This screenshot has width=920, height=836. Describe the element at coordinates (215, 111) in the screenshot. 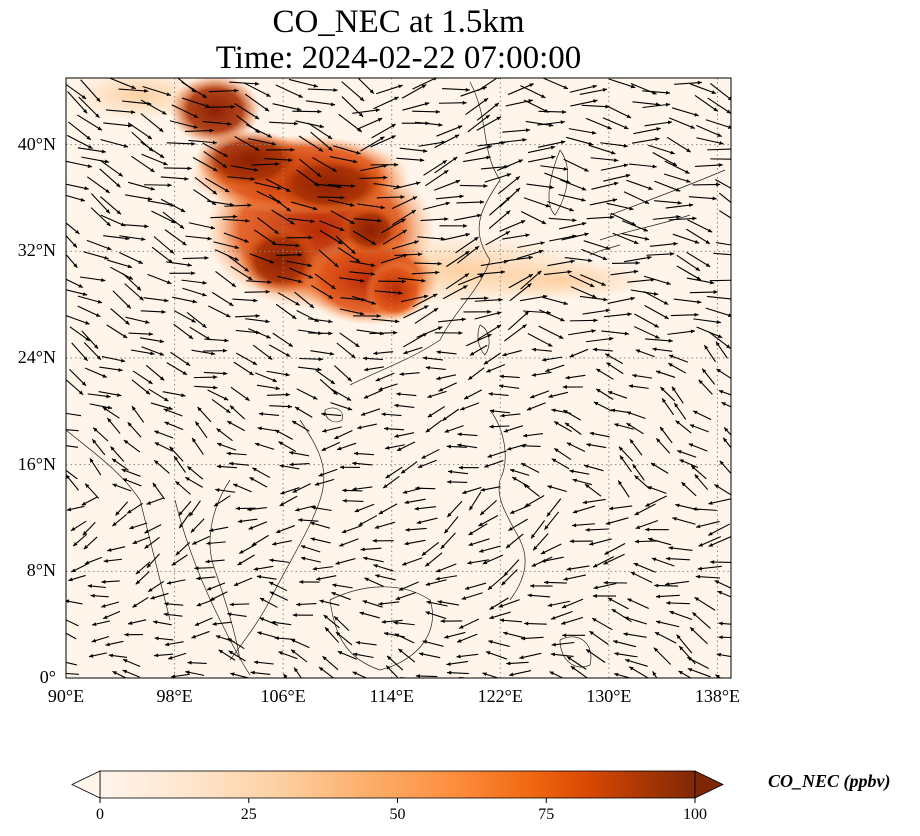

I see `co-plume-core` at that location.